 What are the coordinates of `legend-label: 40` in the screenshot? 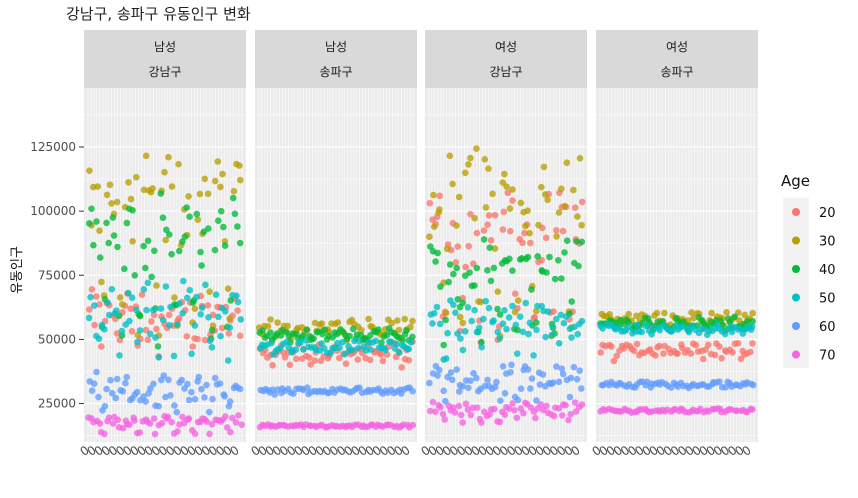 It's located at (827, 270).